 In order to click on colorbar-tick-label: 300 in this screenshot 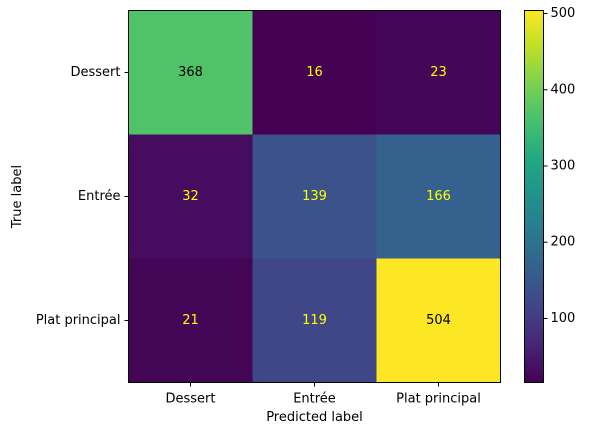, I will do `click(563, 166)`.